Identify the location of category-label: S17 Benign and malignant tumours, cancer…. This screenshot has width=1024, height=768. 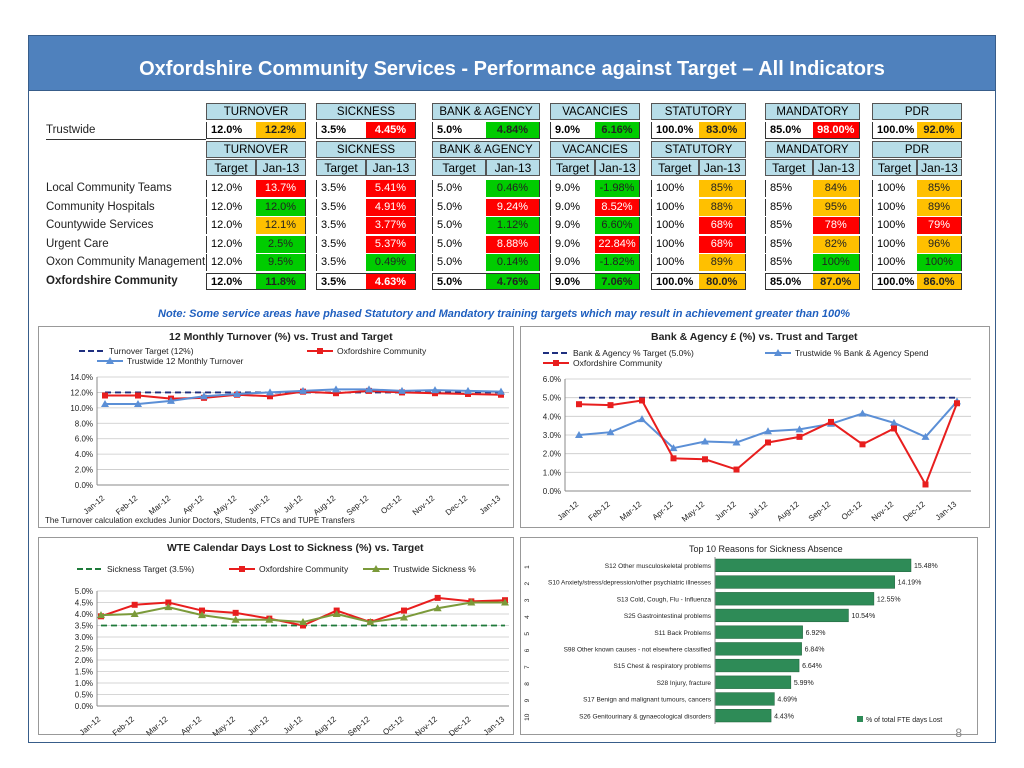
(647, 700).